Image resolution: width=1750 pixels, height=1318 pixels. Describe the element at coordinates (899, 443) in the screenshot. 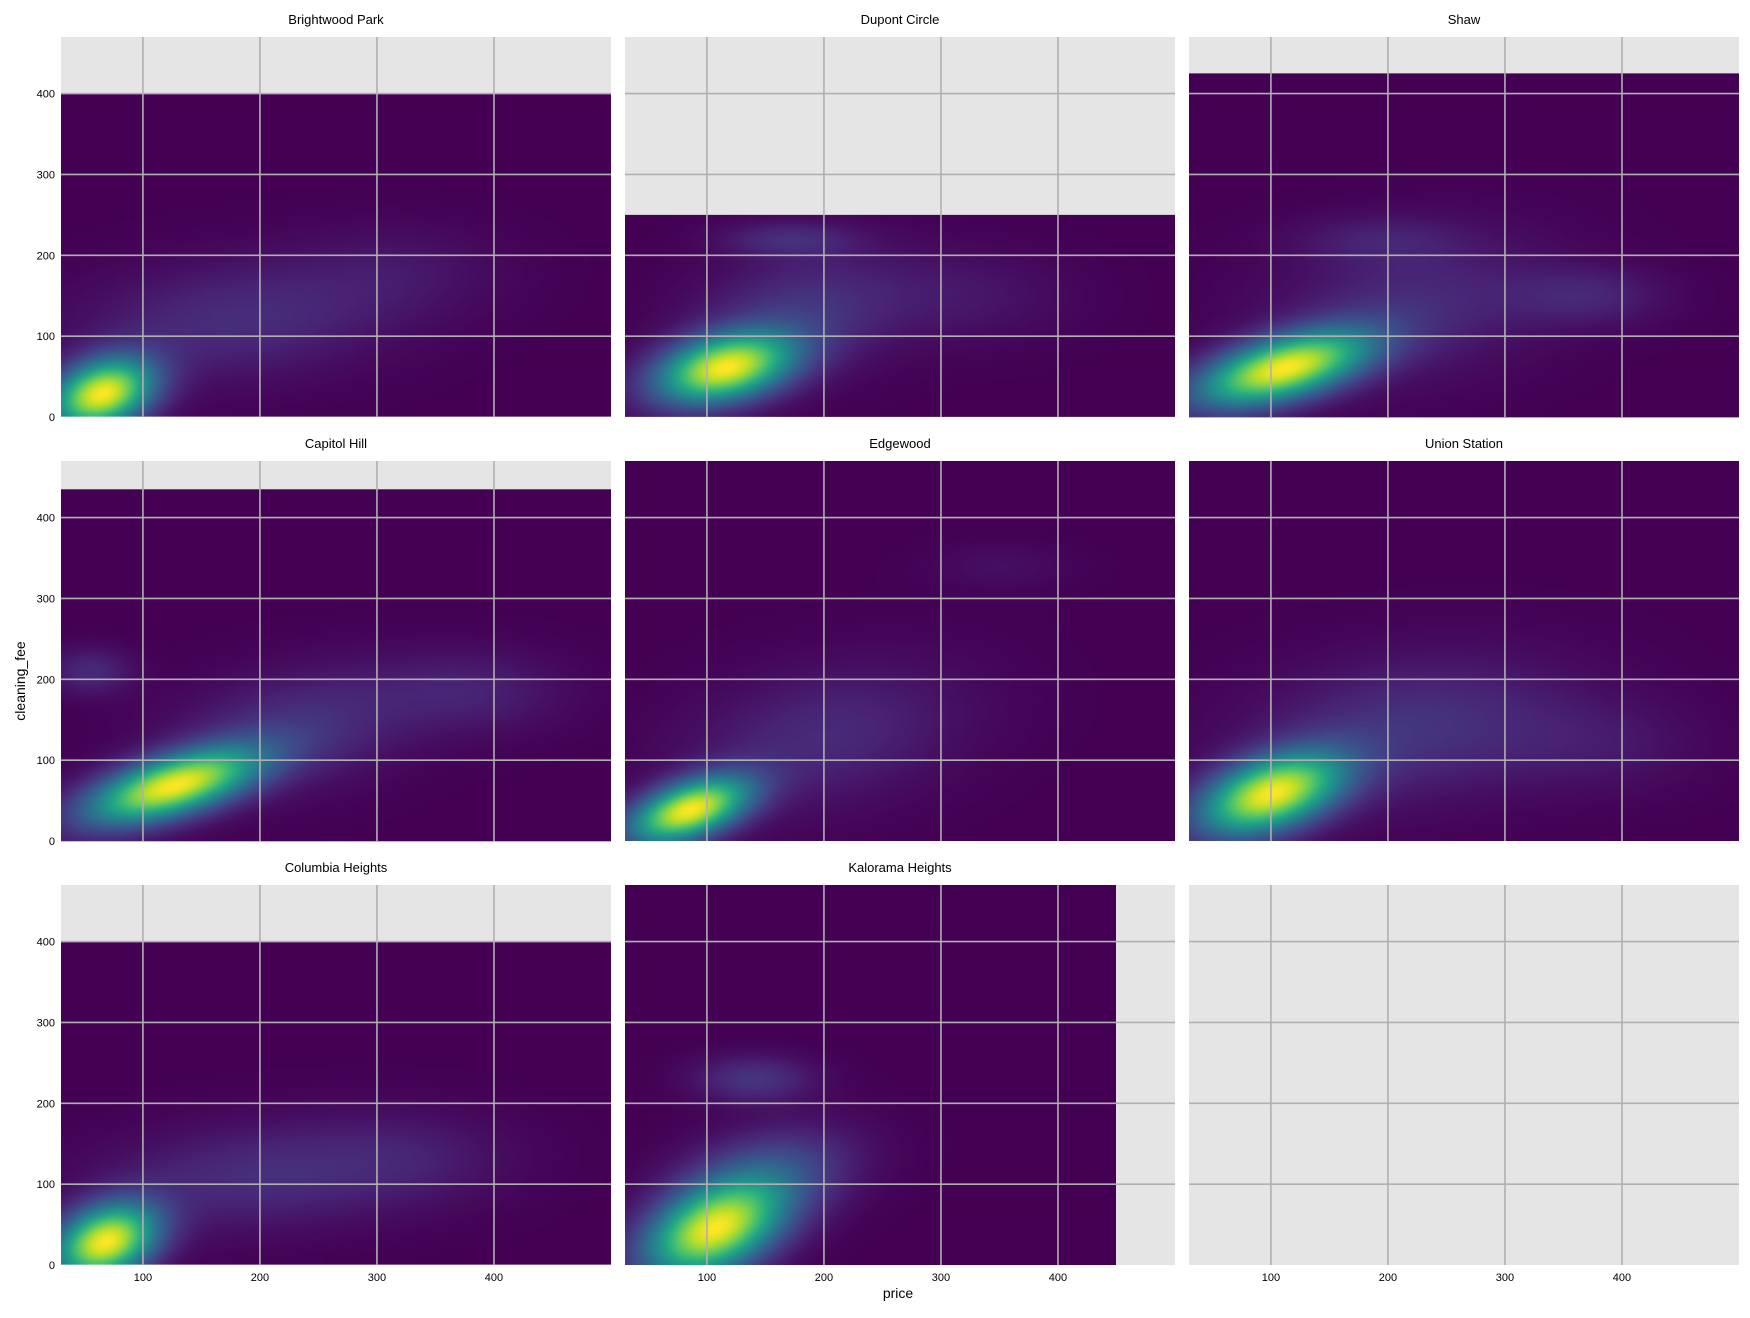

I see `facet-title: Edgewood` at that location.